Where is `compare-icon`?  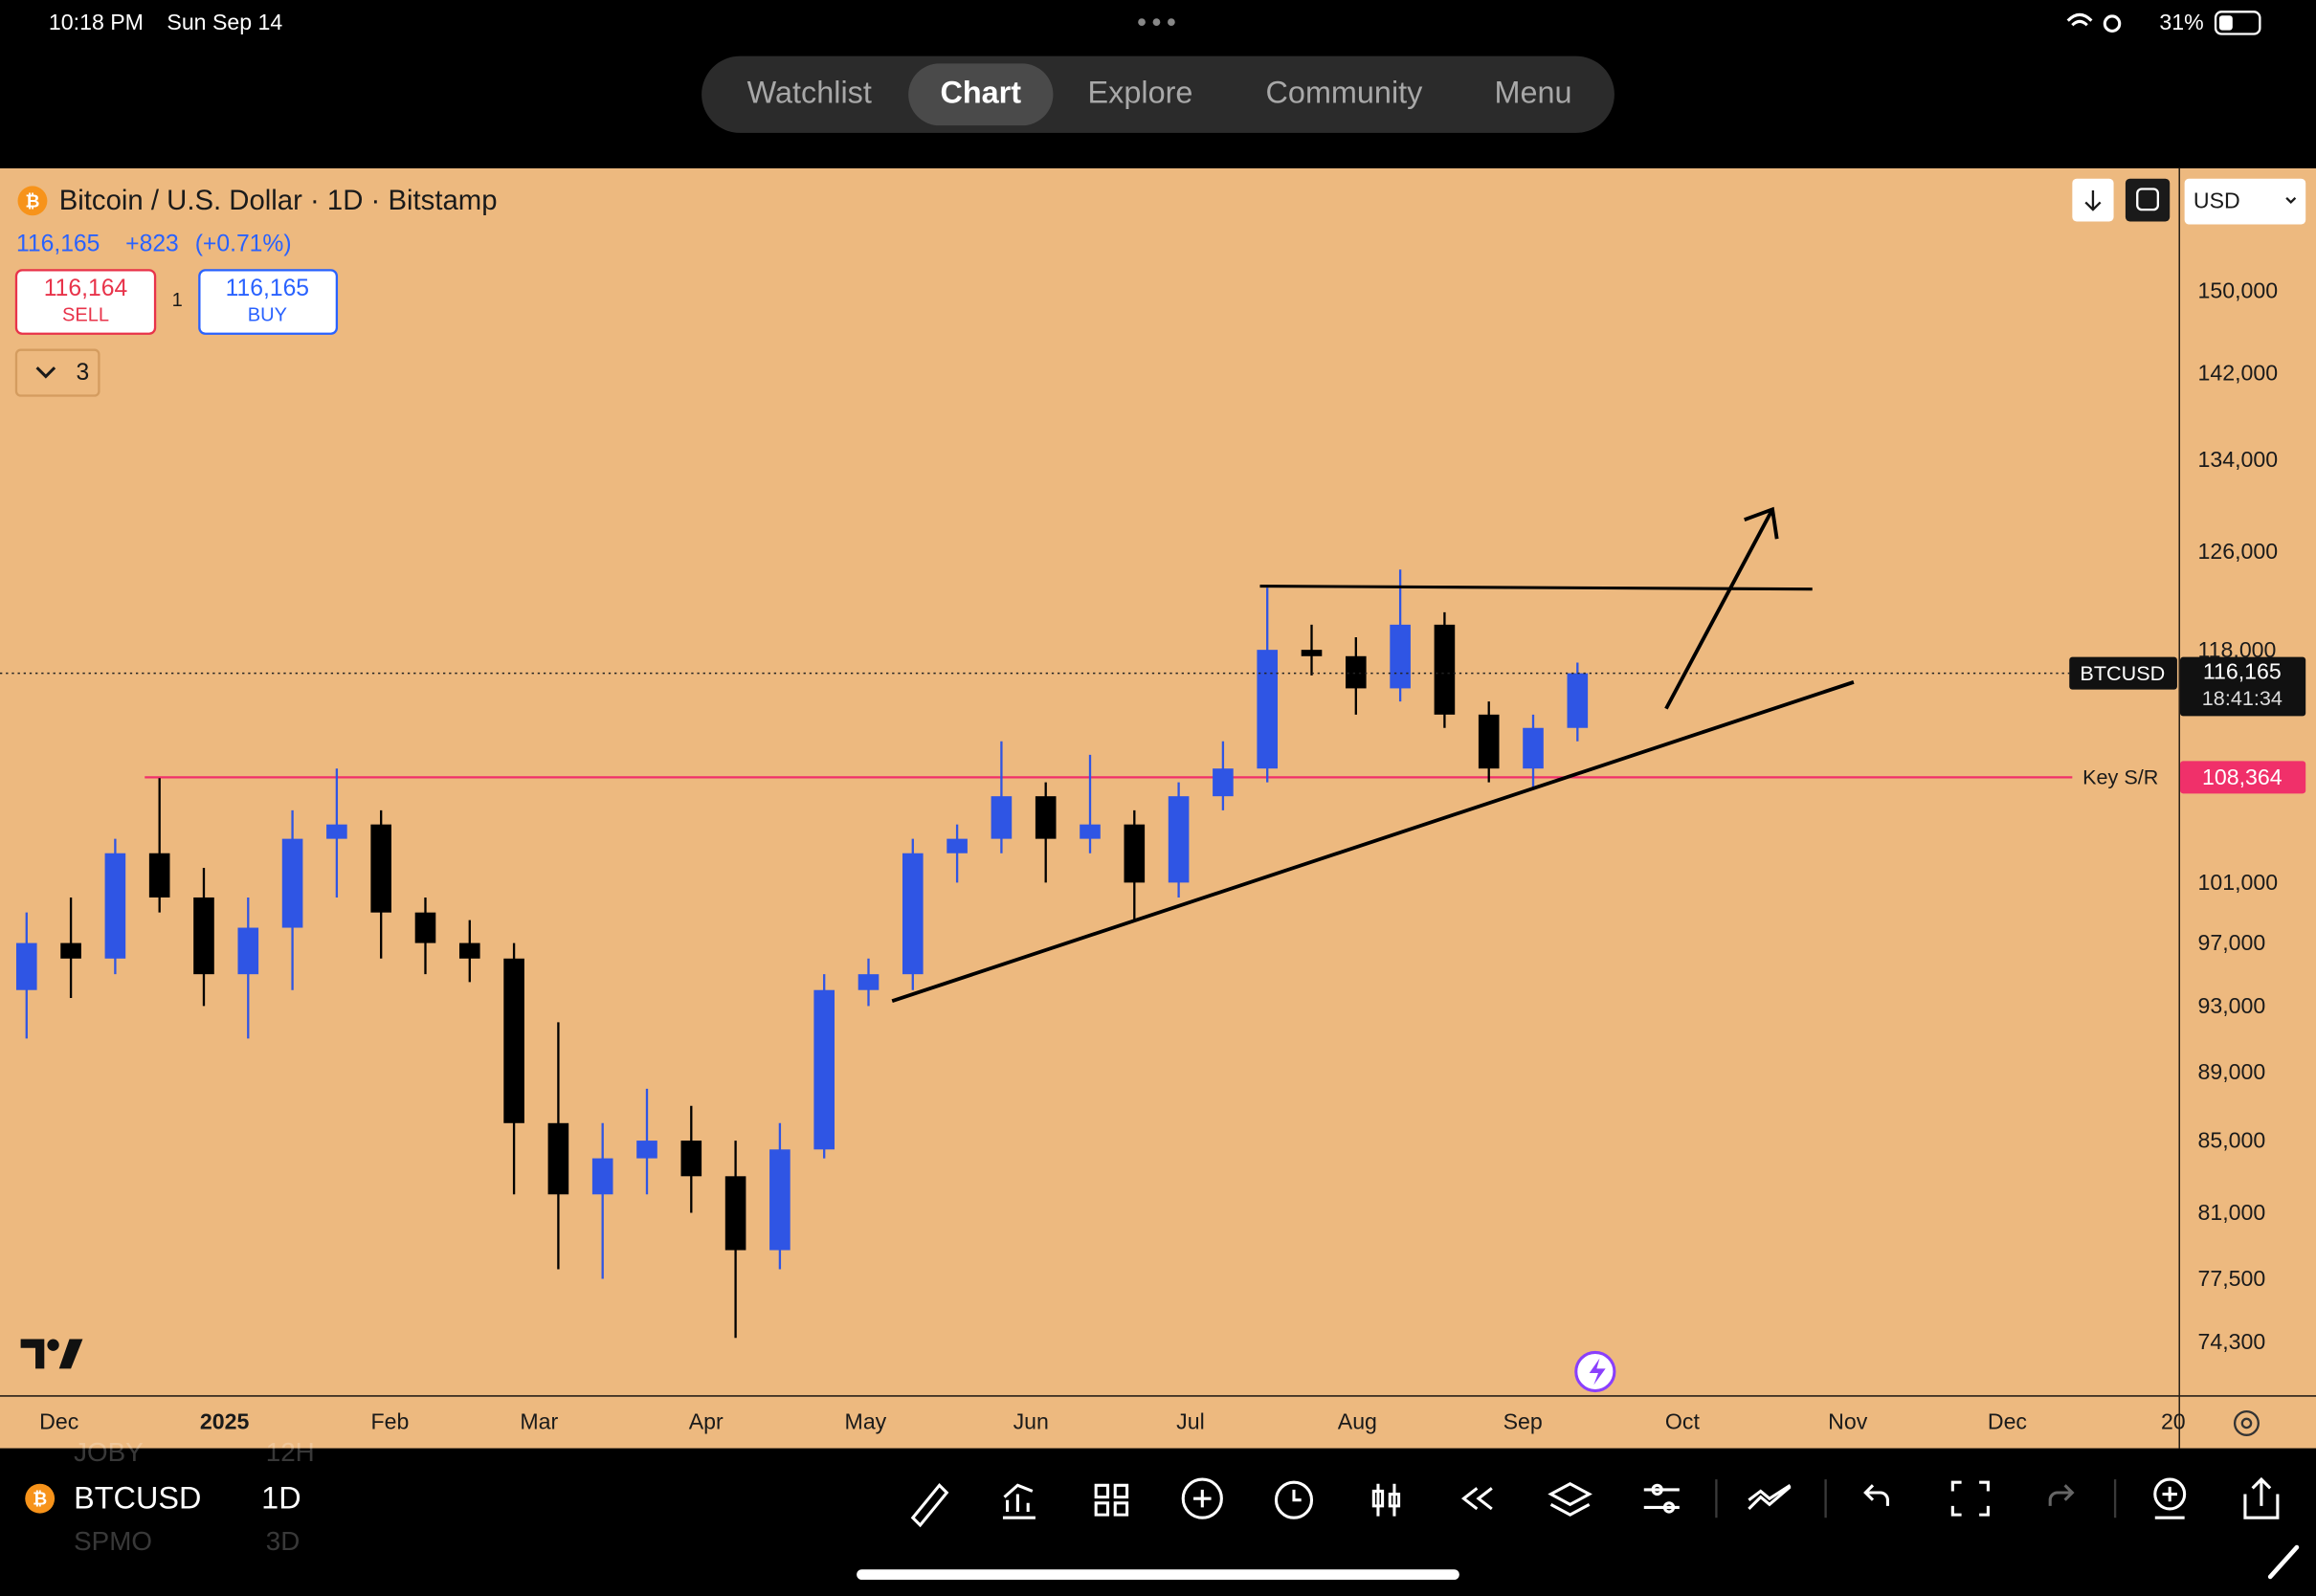
compare-icon is located at coordinates (1770, 1497).